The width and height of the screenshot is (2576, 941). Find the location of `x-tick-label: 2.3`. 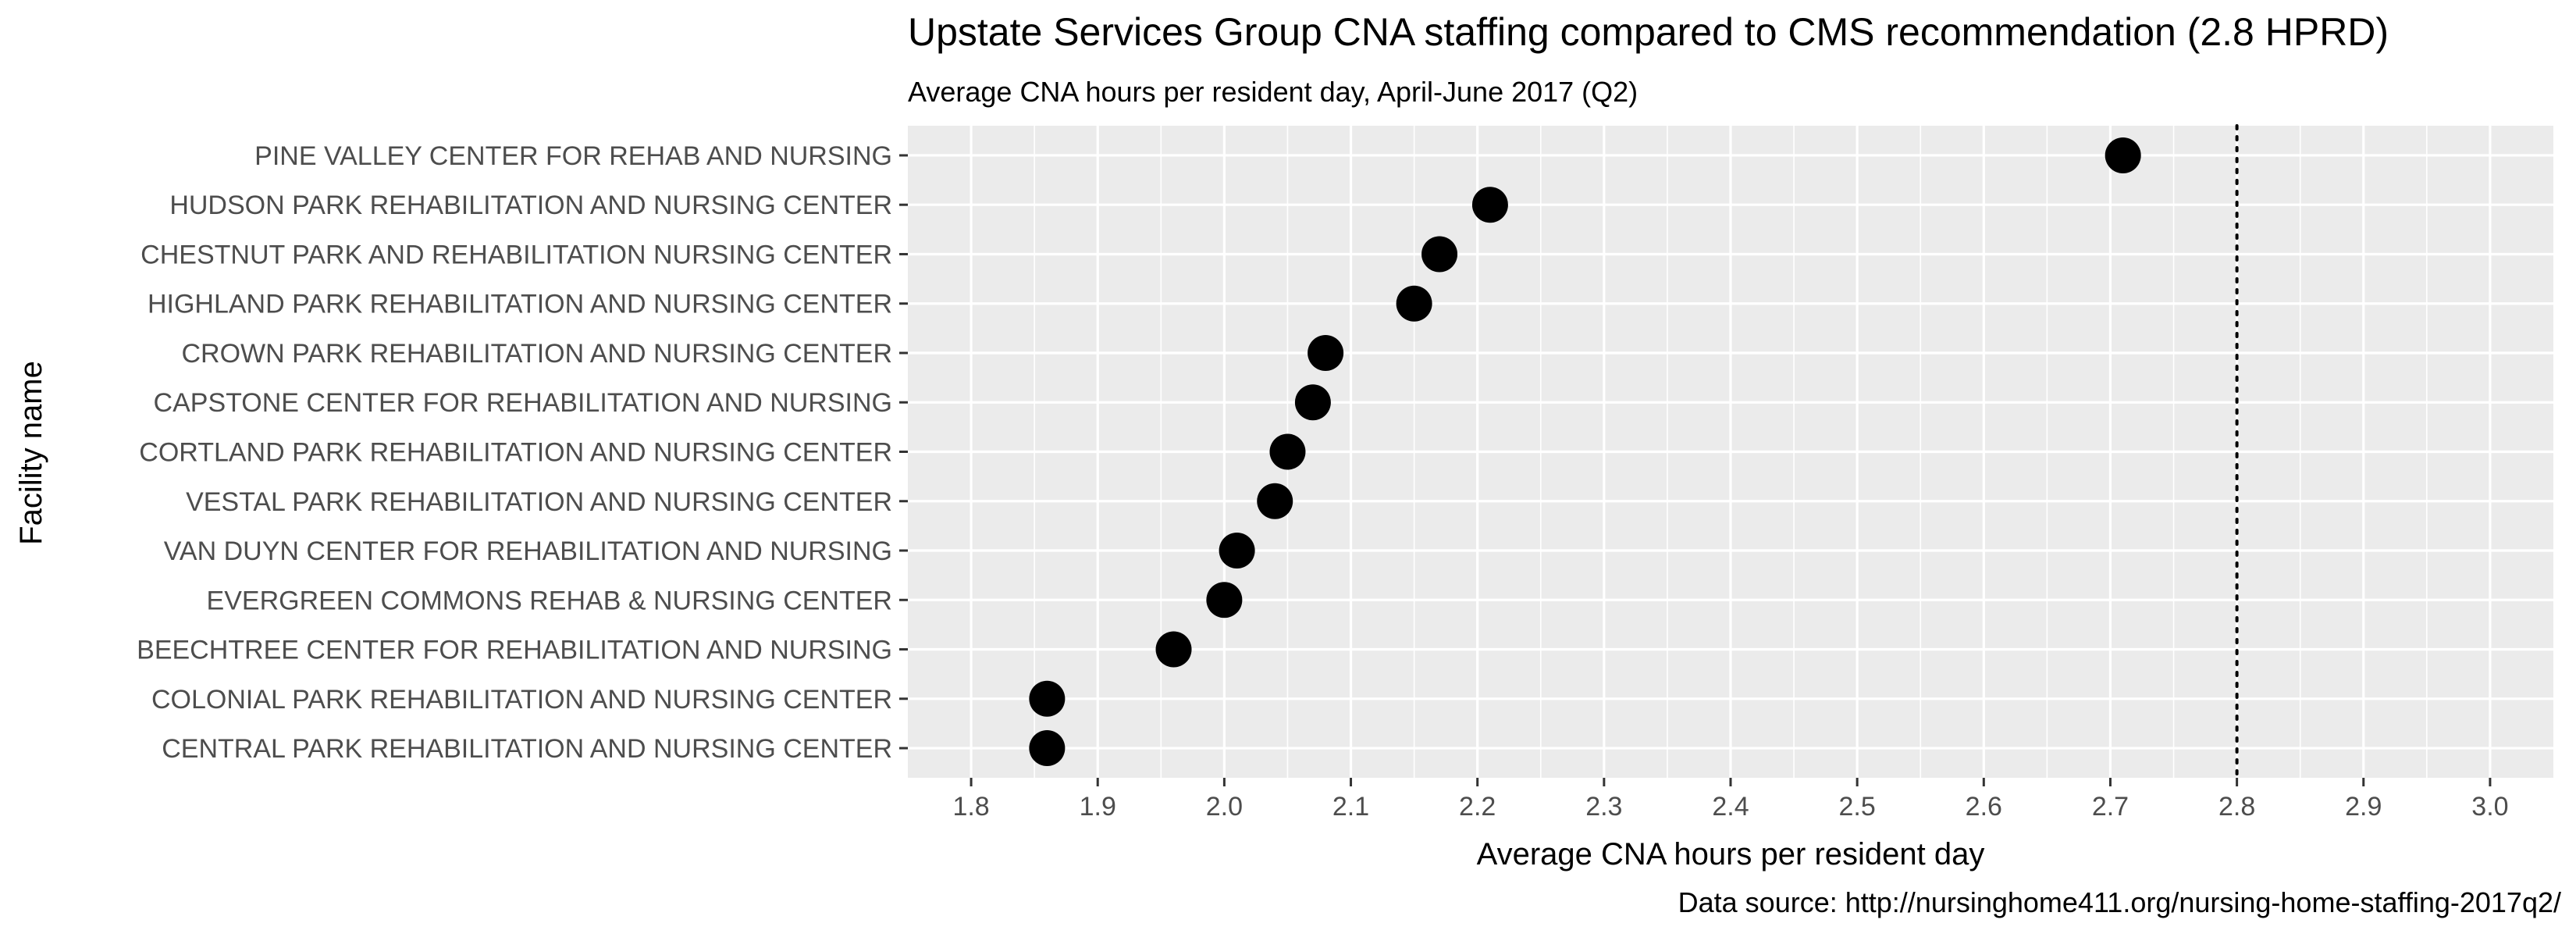

x-tick-label: 2.3 is located at coordinates (1603, 807).